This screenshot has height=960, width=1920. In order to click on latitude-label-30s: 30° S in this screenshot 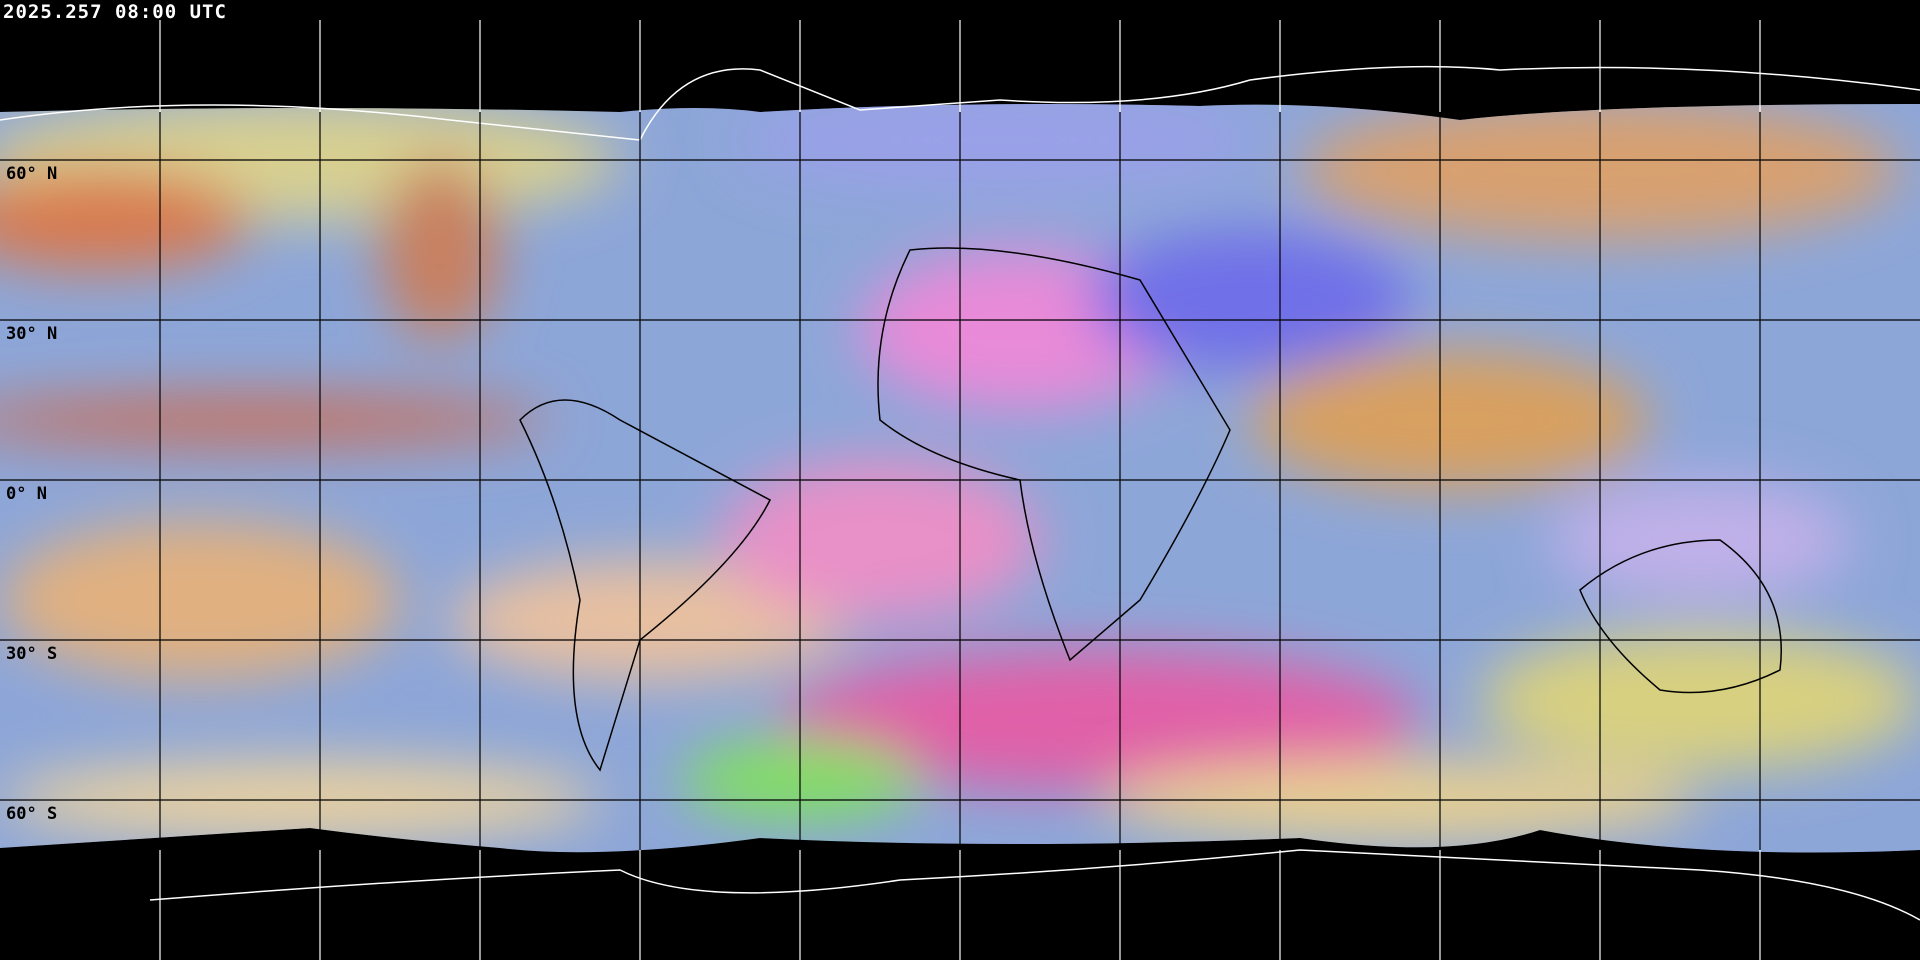, I will do `click(32, 654)`.